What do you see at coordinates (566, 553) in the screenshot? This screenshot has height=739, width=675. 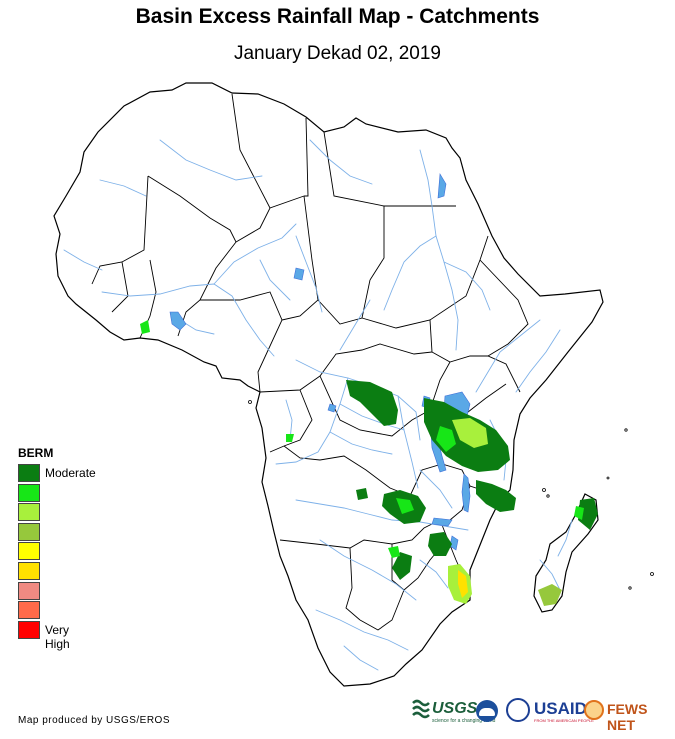 I see `madagascar-outline` at bounding box center [566, 553].